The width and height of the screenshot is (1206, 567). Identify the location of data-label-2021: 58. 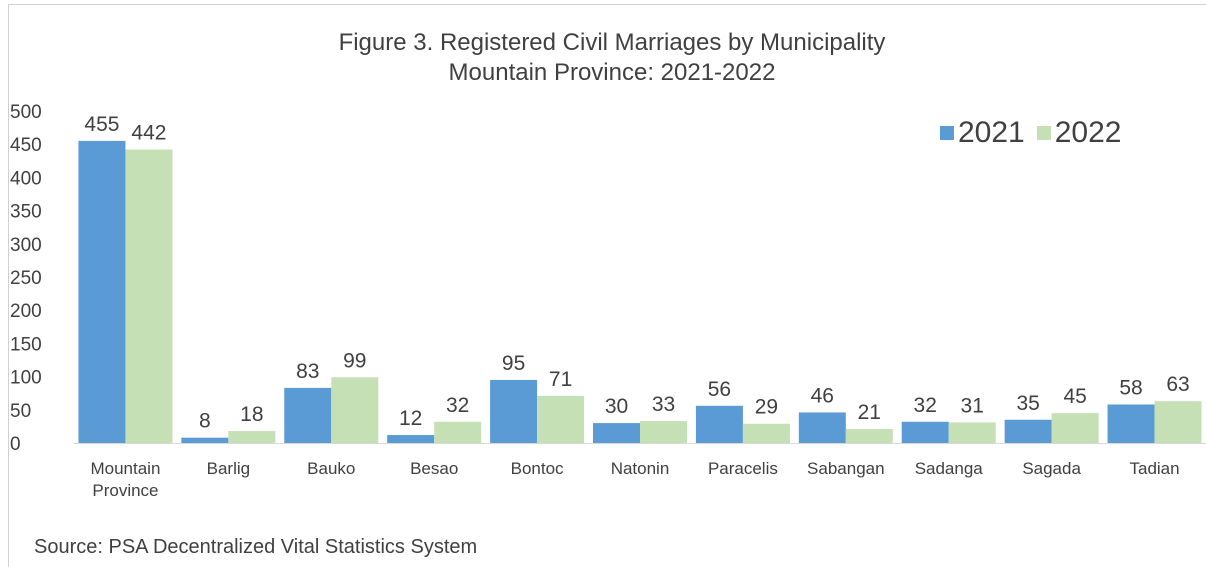
(1130, 387).